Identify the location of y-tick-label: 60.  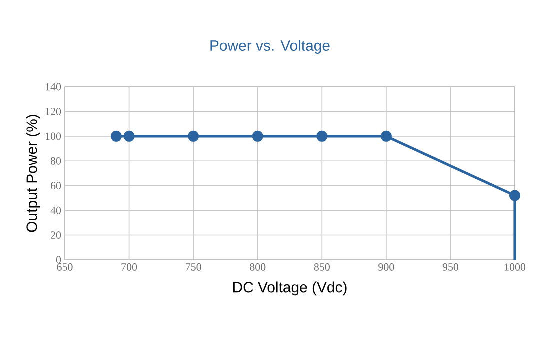
(56, 186).